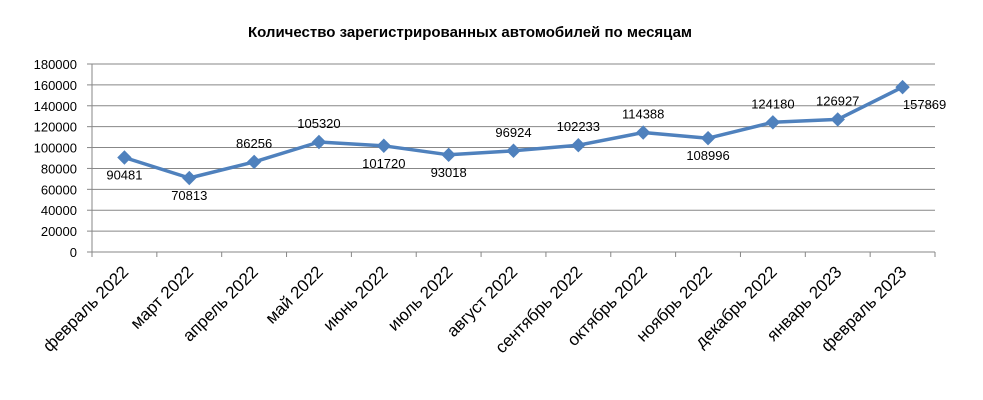 This screenshot has width=983, height=400. Describe the element at coordinates (707, 155) in the screenshot. I see `data-label: 108996` at that location.